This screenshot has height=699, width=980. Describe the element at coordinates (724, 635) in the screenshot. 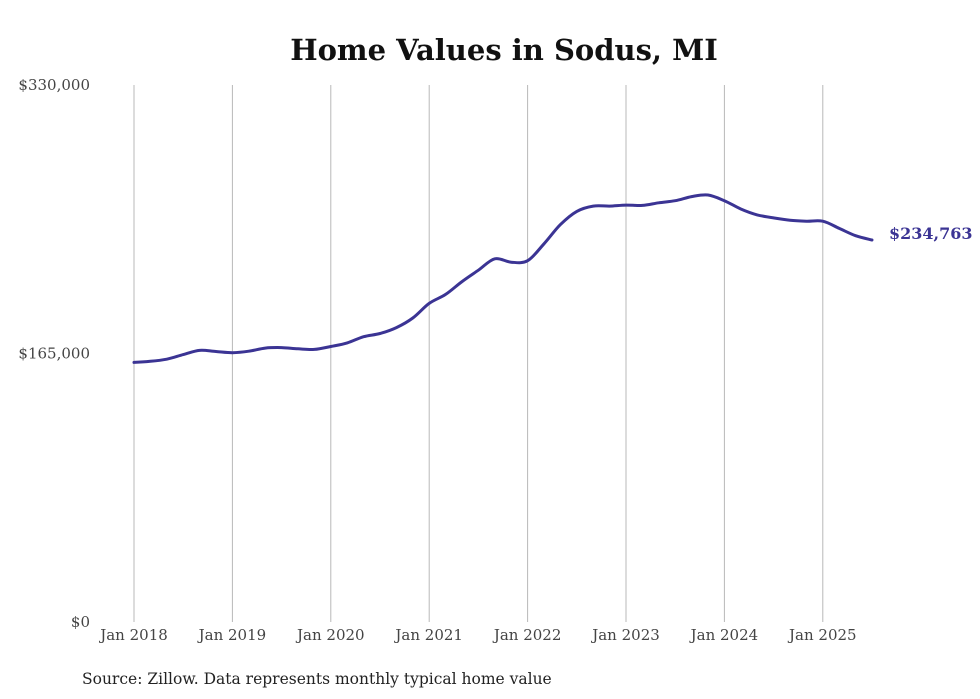

I see `x-tick-label: Jan 2024` at that location.